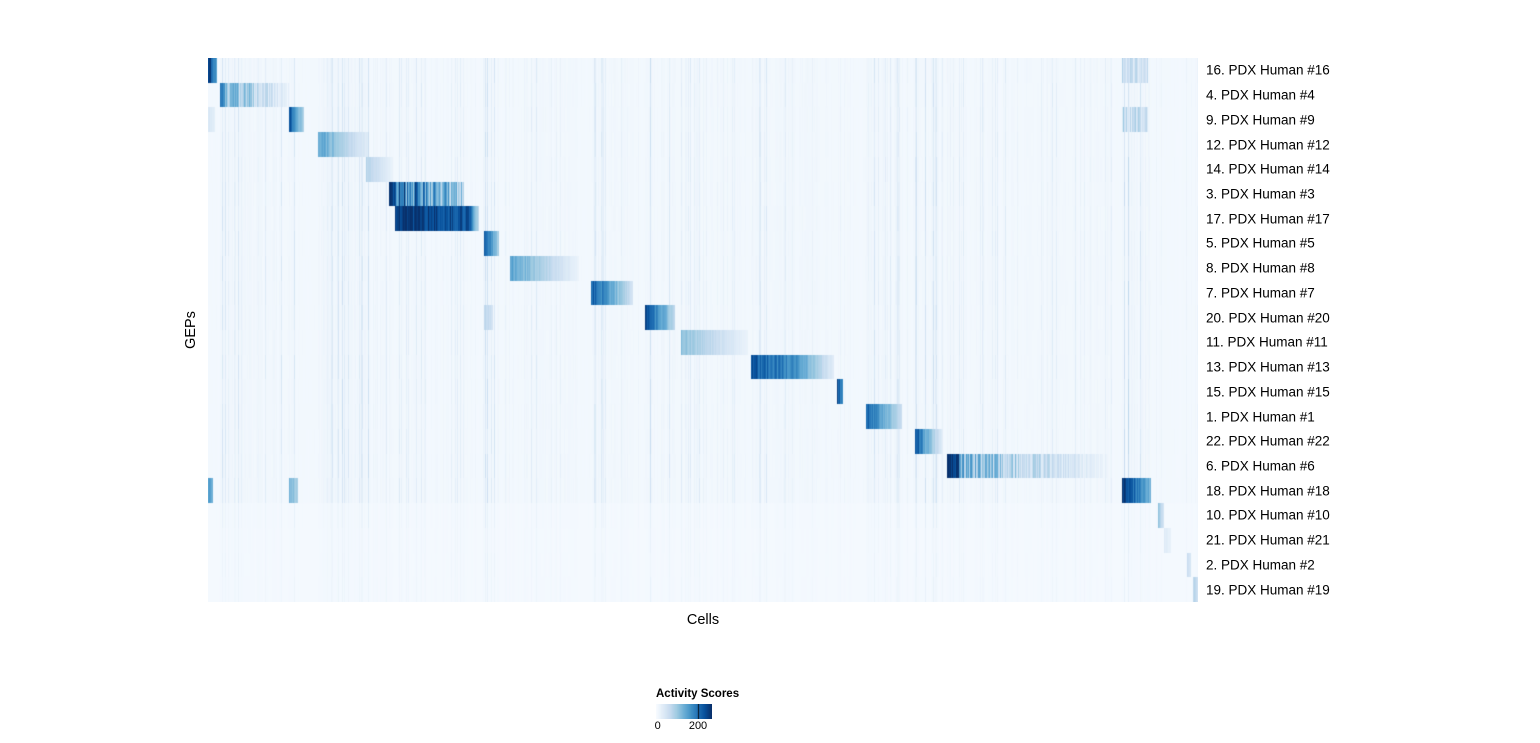 Image resolution: width=1540 pixels, height=743 pixels. Describe the element at coordinates (191, 330) in the screenshot. I see `y-axis-label: GEPs` at that location.